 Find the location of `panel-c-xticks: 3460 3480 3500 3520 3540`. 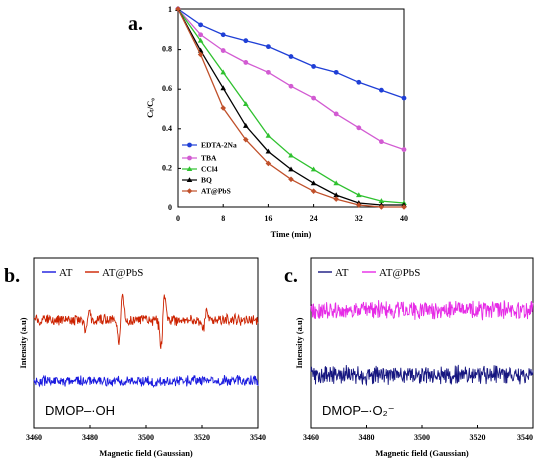

panel-c-xticks: 3460 3480 3500 3520 3540 is located at coordinates (418, 433).